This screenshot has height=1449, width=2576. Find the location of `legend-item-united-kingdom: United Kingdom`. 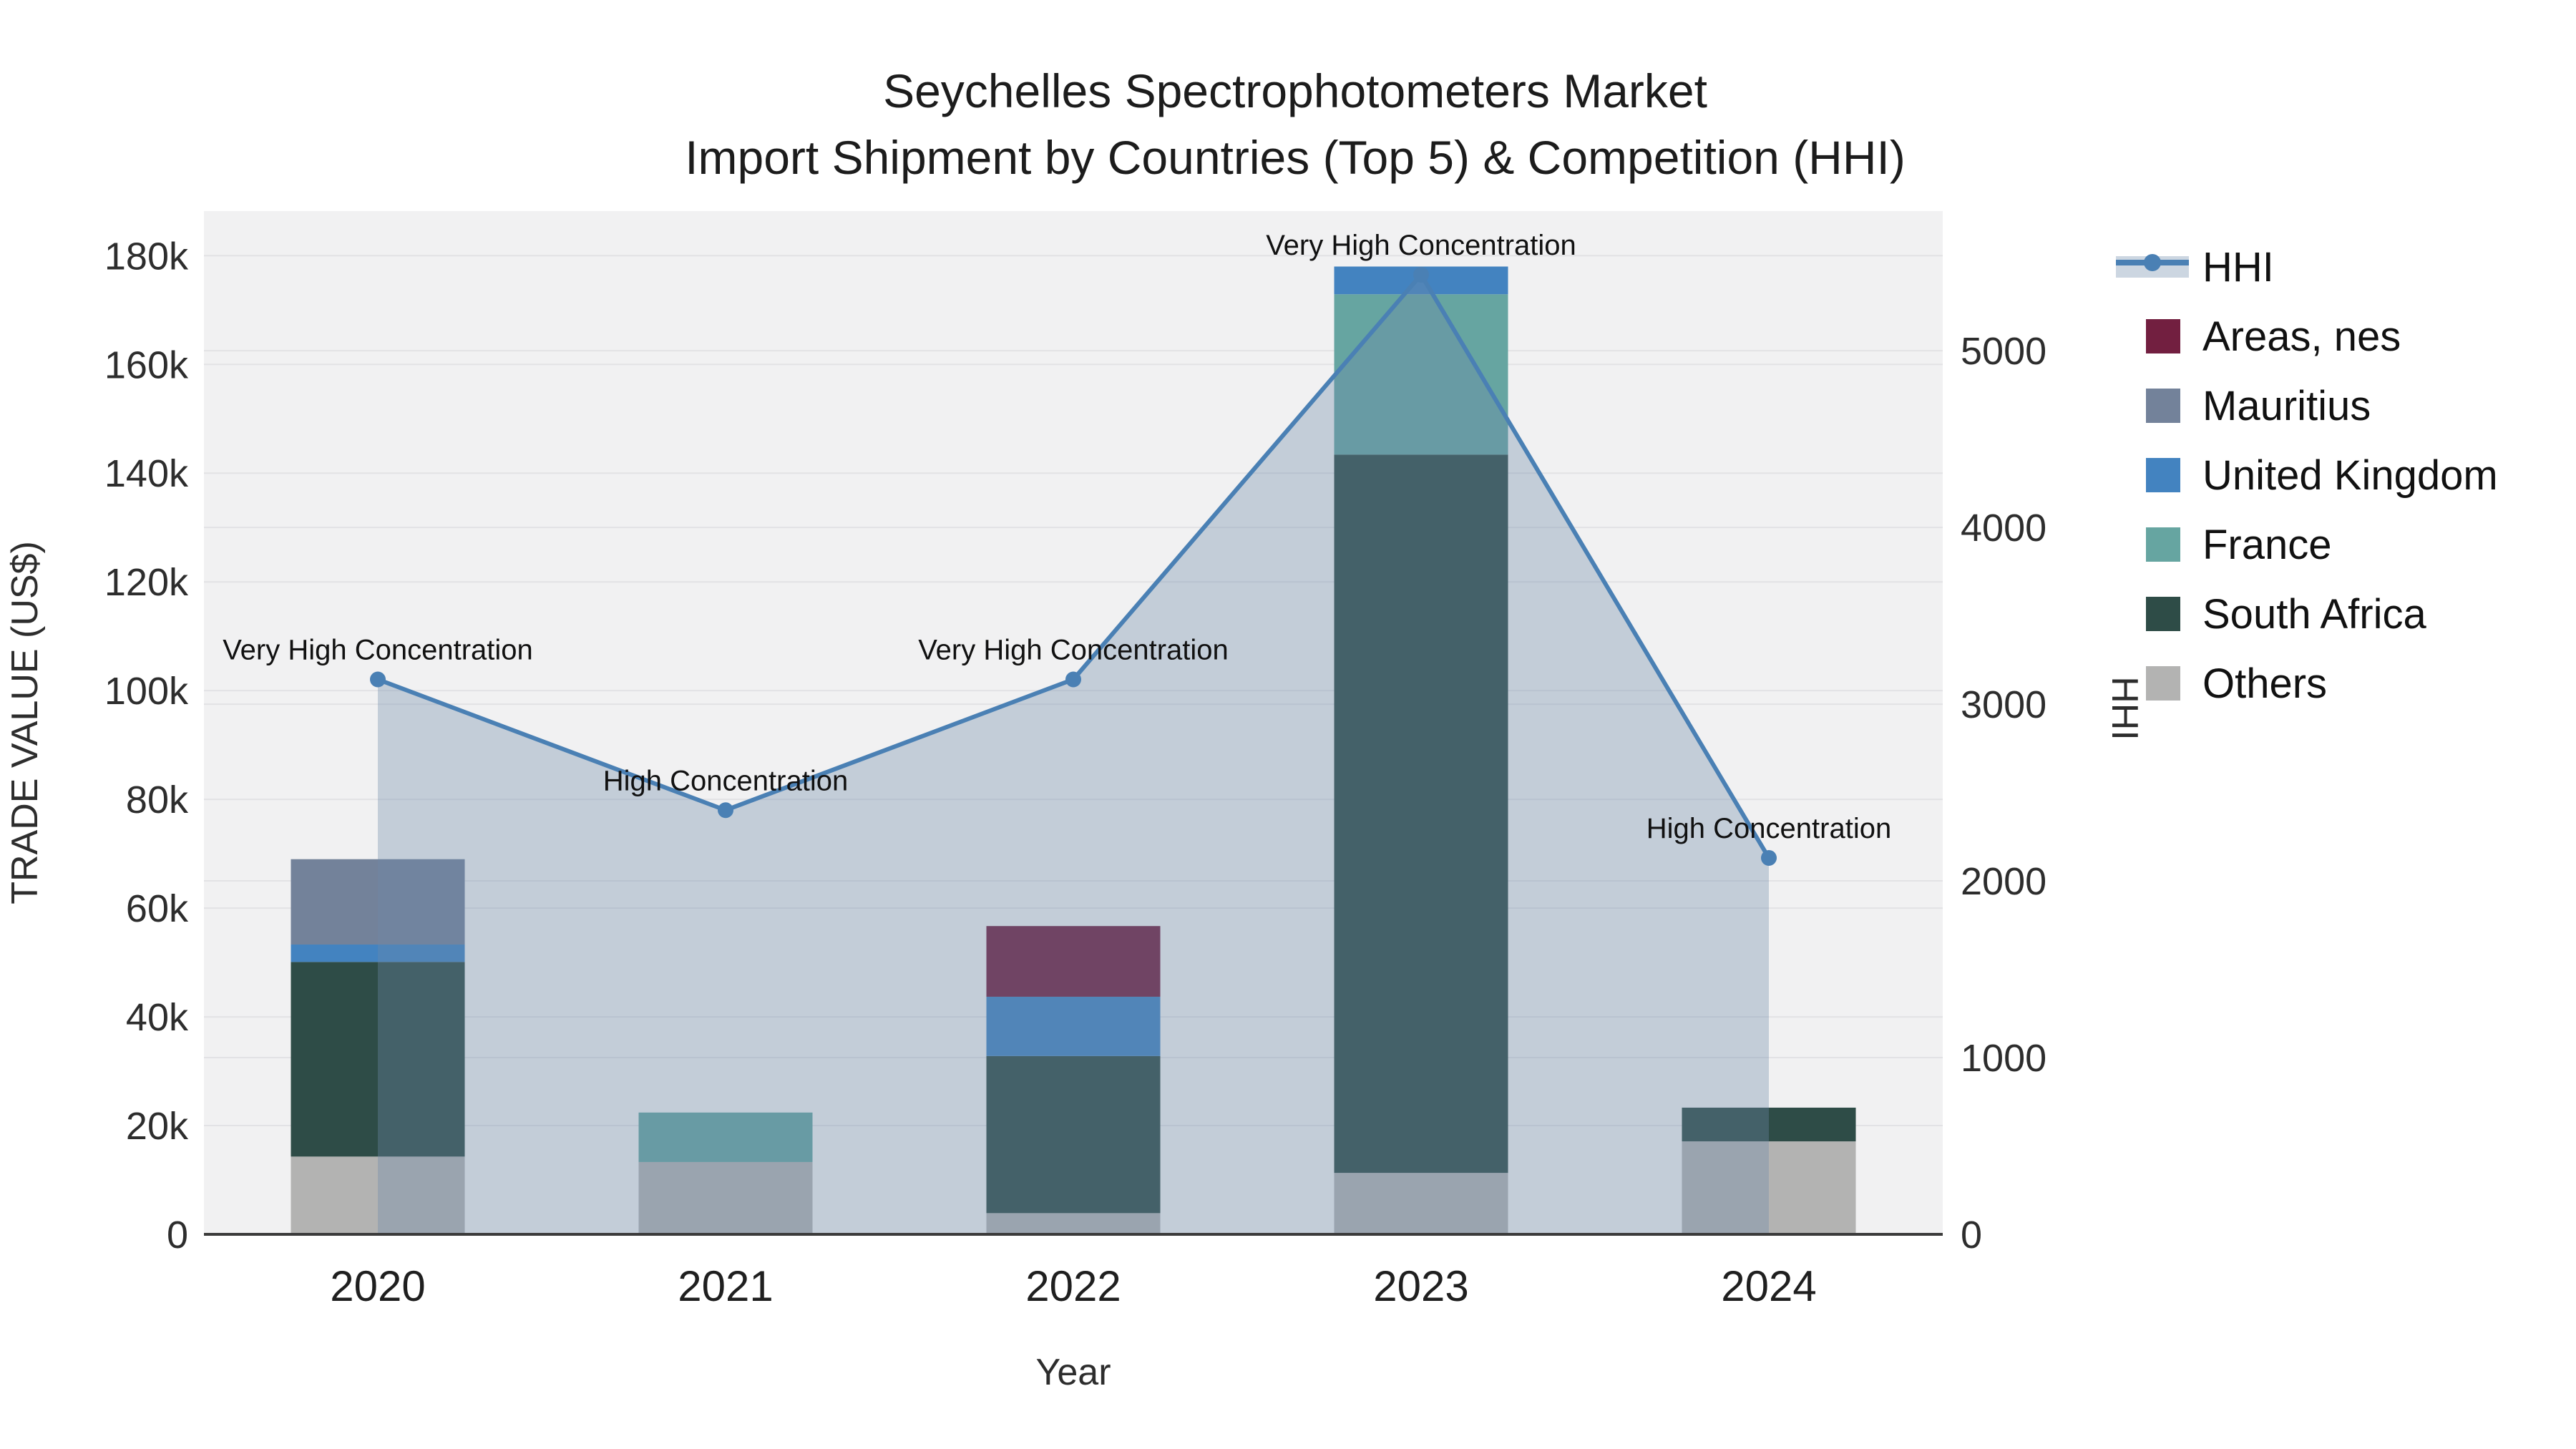

legend-item-united-kingdom: United Kingdom is located at coordinates (2322, 475).